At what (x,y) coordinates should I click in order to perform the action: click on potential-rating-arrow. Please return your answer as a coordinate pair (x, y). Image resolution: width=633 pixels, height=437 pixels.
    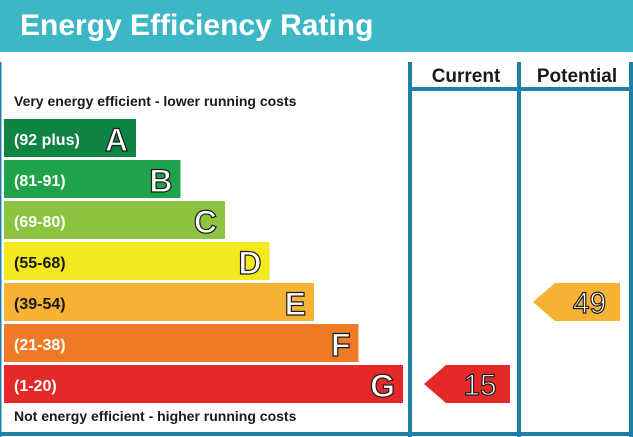
    Looking at the image, I should click on (576, 302).